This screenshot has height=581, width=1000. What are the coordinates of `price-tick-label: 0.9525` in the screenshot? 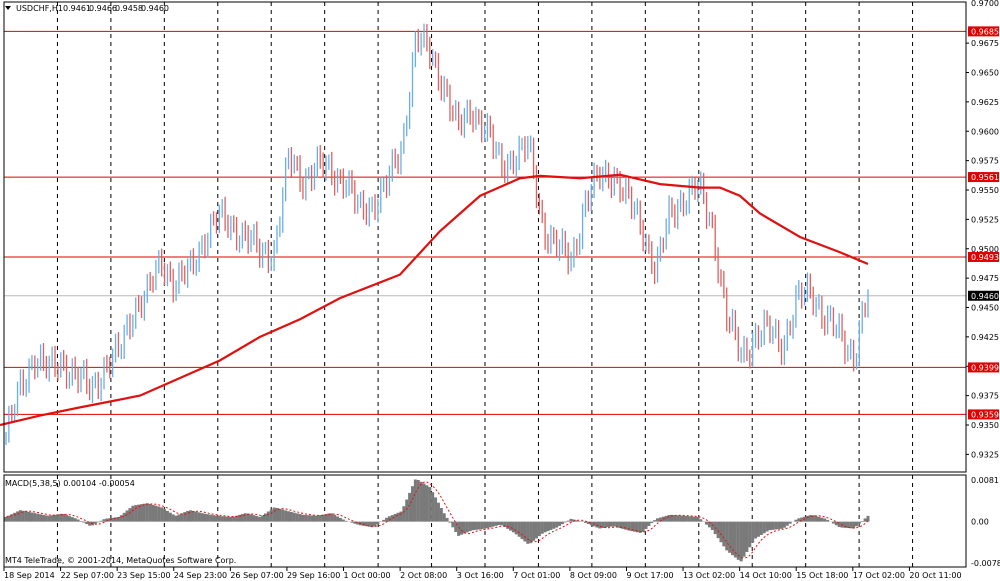 It's located at (985, 219).